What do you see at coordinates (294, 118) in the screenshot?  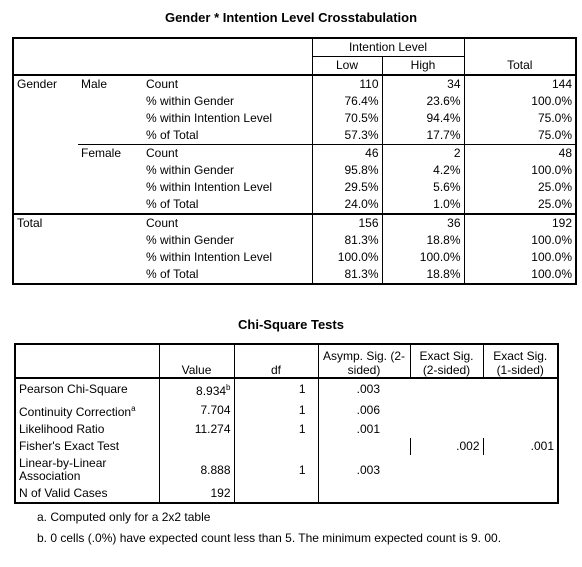 I see `crosstab-row-male-2: % within Intention Level 70.5% 94.4% 75.0%` at bounding box center [294, 118].